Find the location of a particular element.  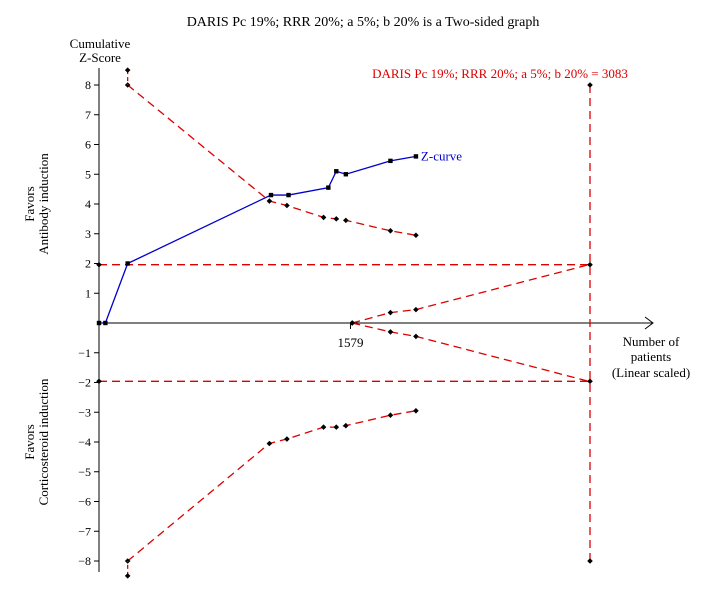

y-tick-label: 5 is located at coordinates (88, 174).